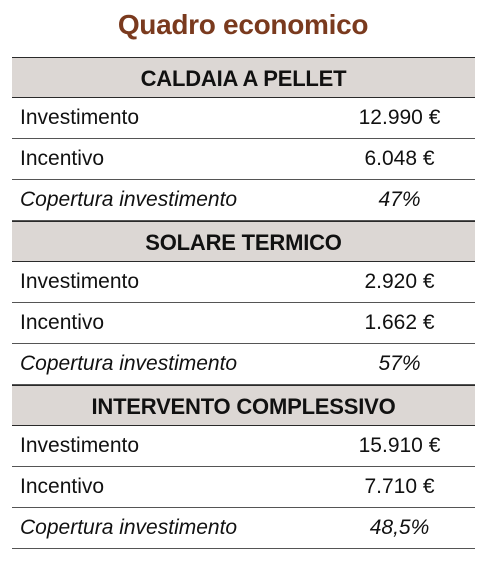  I want to click on row-value: 57%, so click(399, 363).